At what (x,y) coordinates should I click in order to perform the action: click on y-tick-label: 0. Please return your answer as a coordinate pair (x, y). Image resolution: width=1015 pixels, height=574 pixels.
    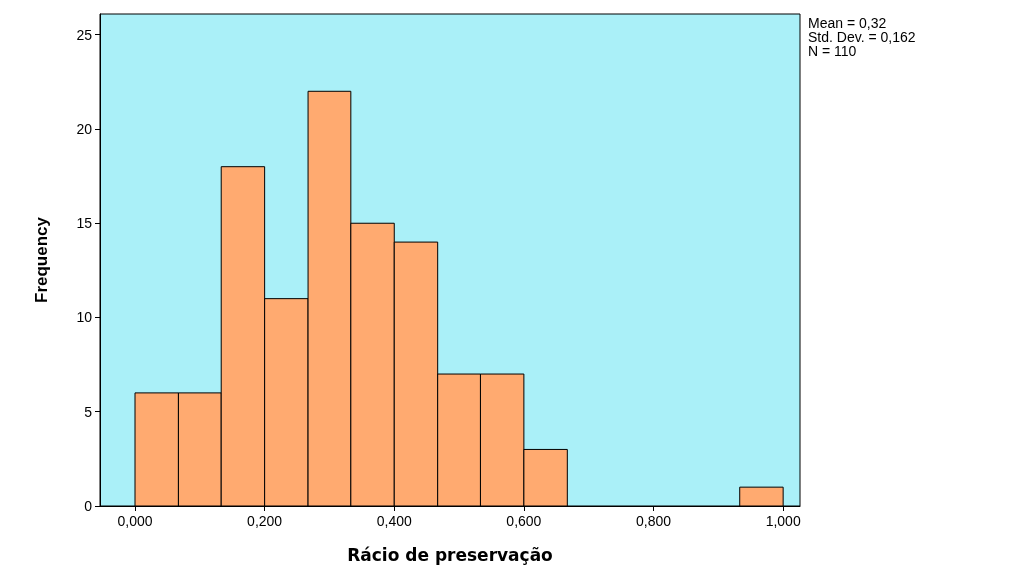
    Looking at the image, I should click on (88, 506).